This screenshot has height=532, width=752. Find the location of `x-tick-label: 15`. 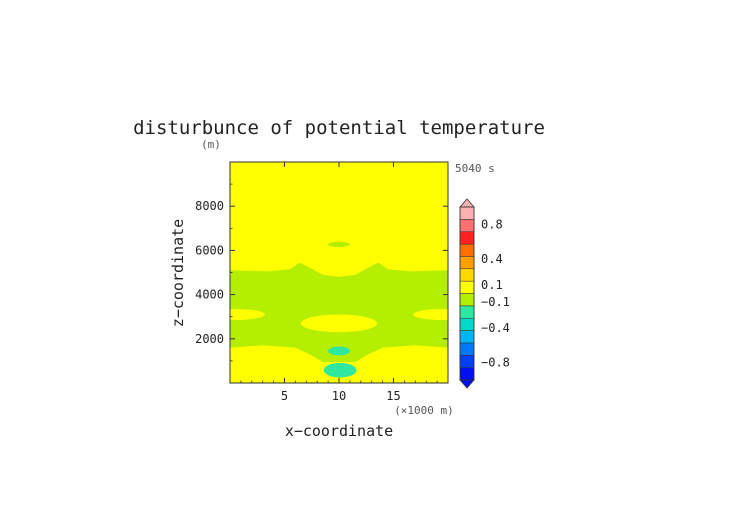

x-tick-label: 15 is located at coordinates (393, 396).